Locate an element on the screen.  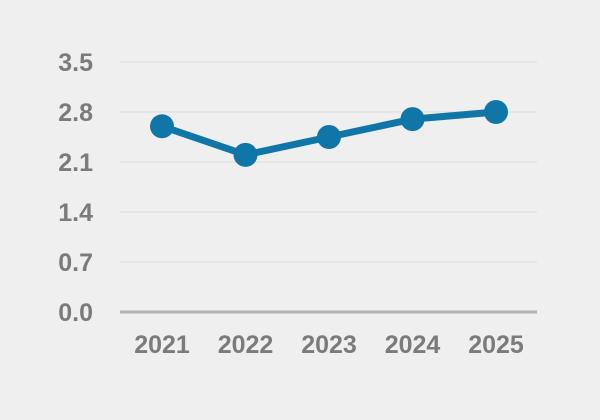
y-tick-label: 1.4 is located at coordinates (75, 213).